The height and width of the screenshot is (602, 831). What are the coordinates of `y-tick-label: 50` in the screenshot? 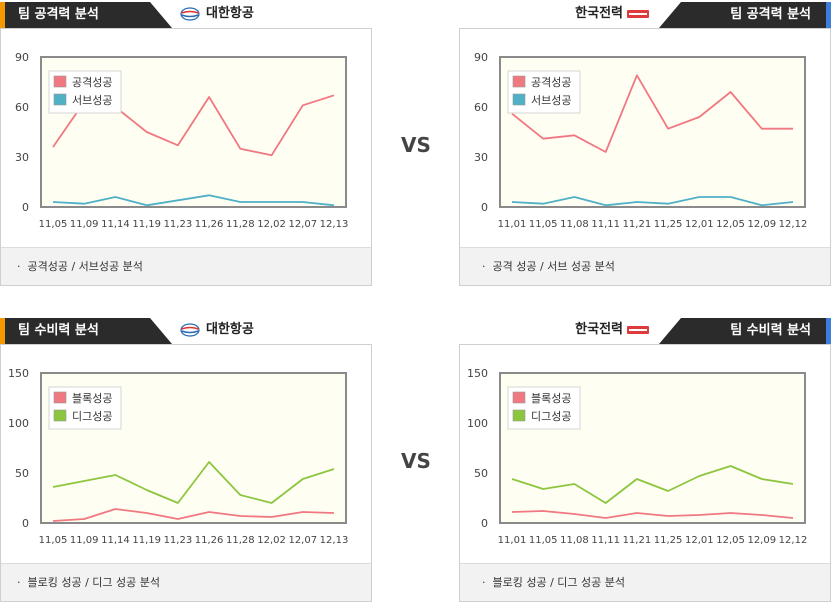 It's located at (481, 473).